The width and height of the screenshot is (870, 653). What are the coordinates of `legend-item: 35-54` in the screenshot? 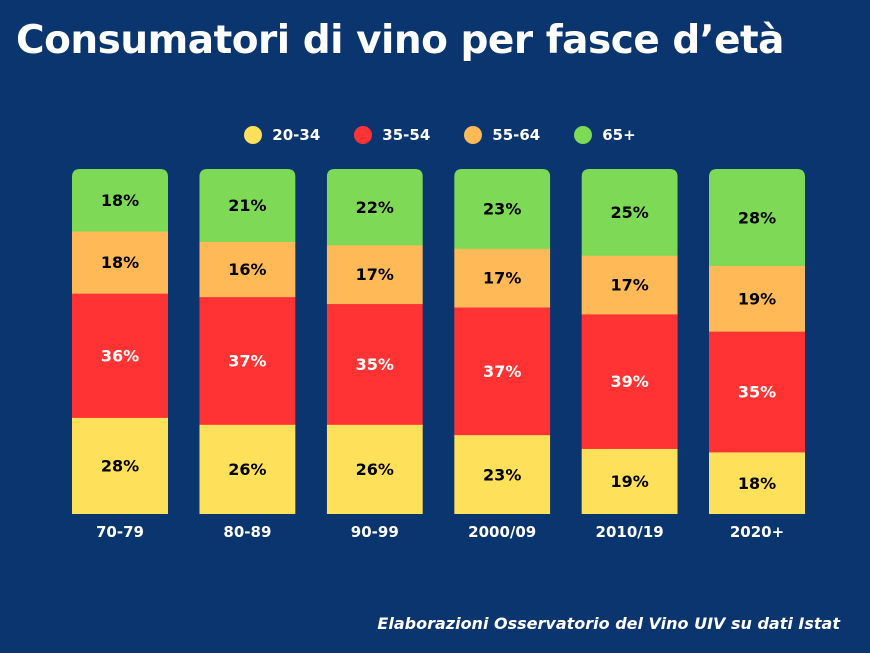 It's located at (392, 135).